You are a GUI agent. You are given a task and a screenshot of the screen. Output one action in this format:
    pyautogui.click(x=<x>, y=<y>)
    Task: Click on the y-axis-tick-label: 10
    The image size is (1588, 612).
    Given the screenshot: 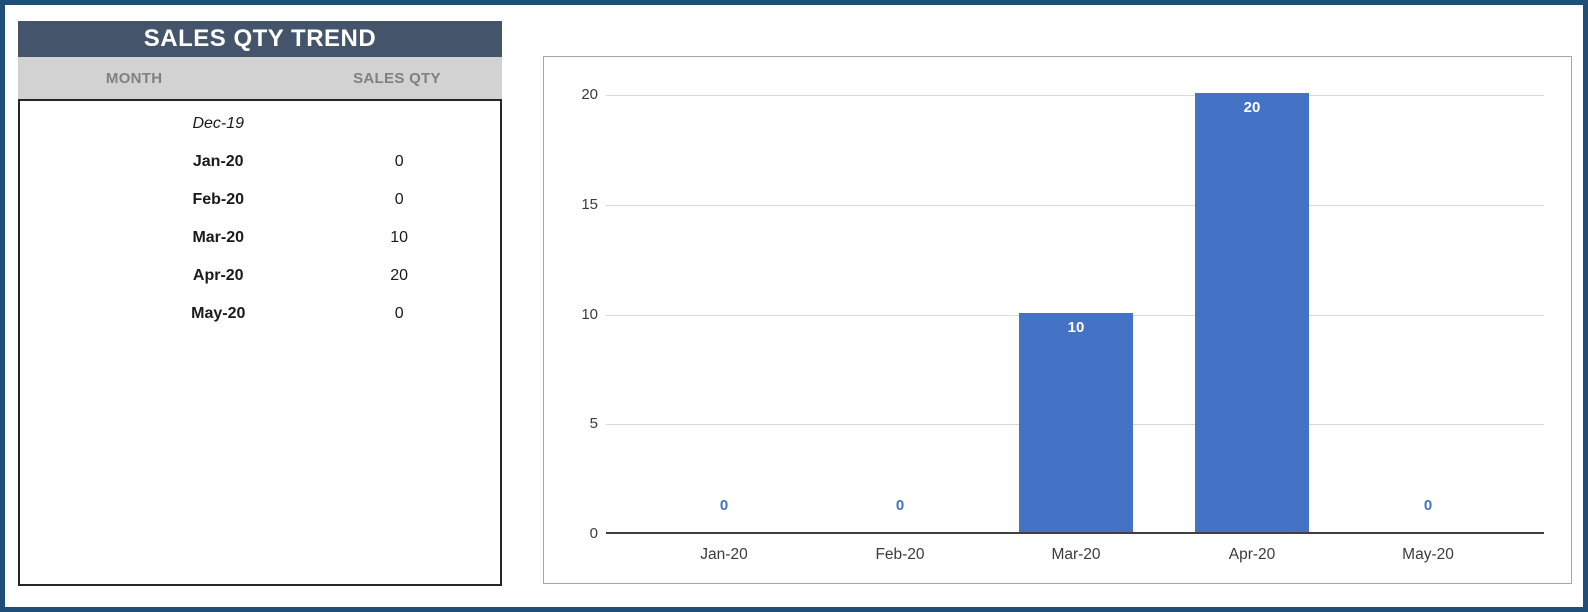 What is the action you would take?
    pyautogui.click(x=589, y=314)
    